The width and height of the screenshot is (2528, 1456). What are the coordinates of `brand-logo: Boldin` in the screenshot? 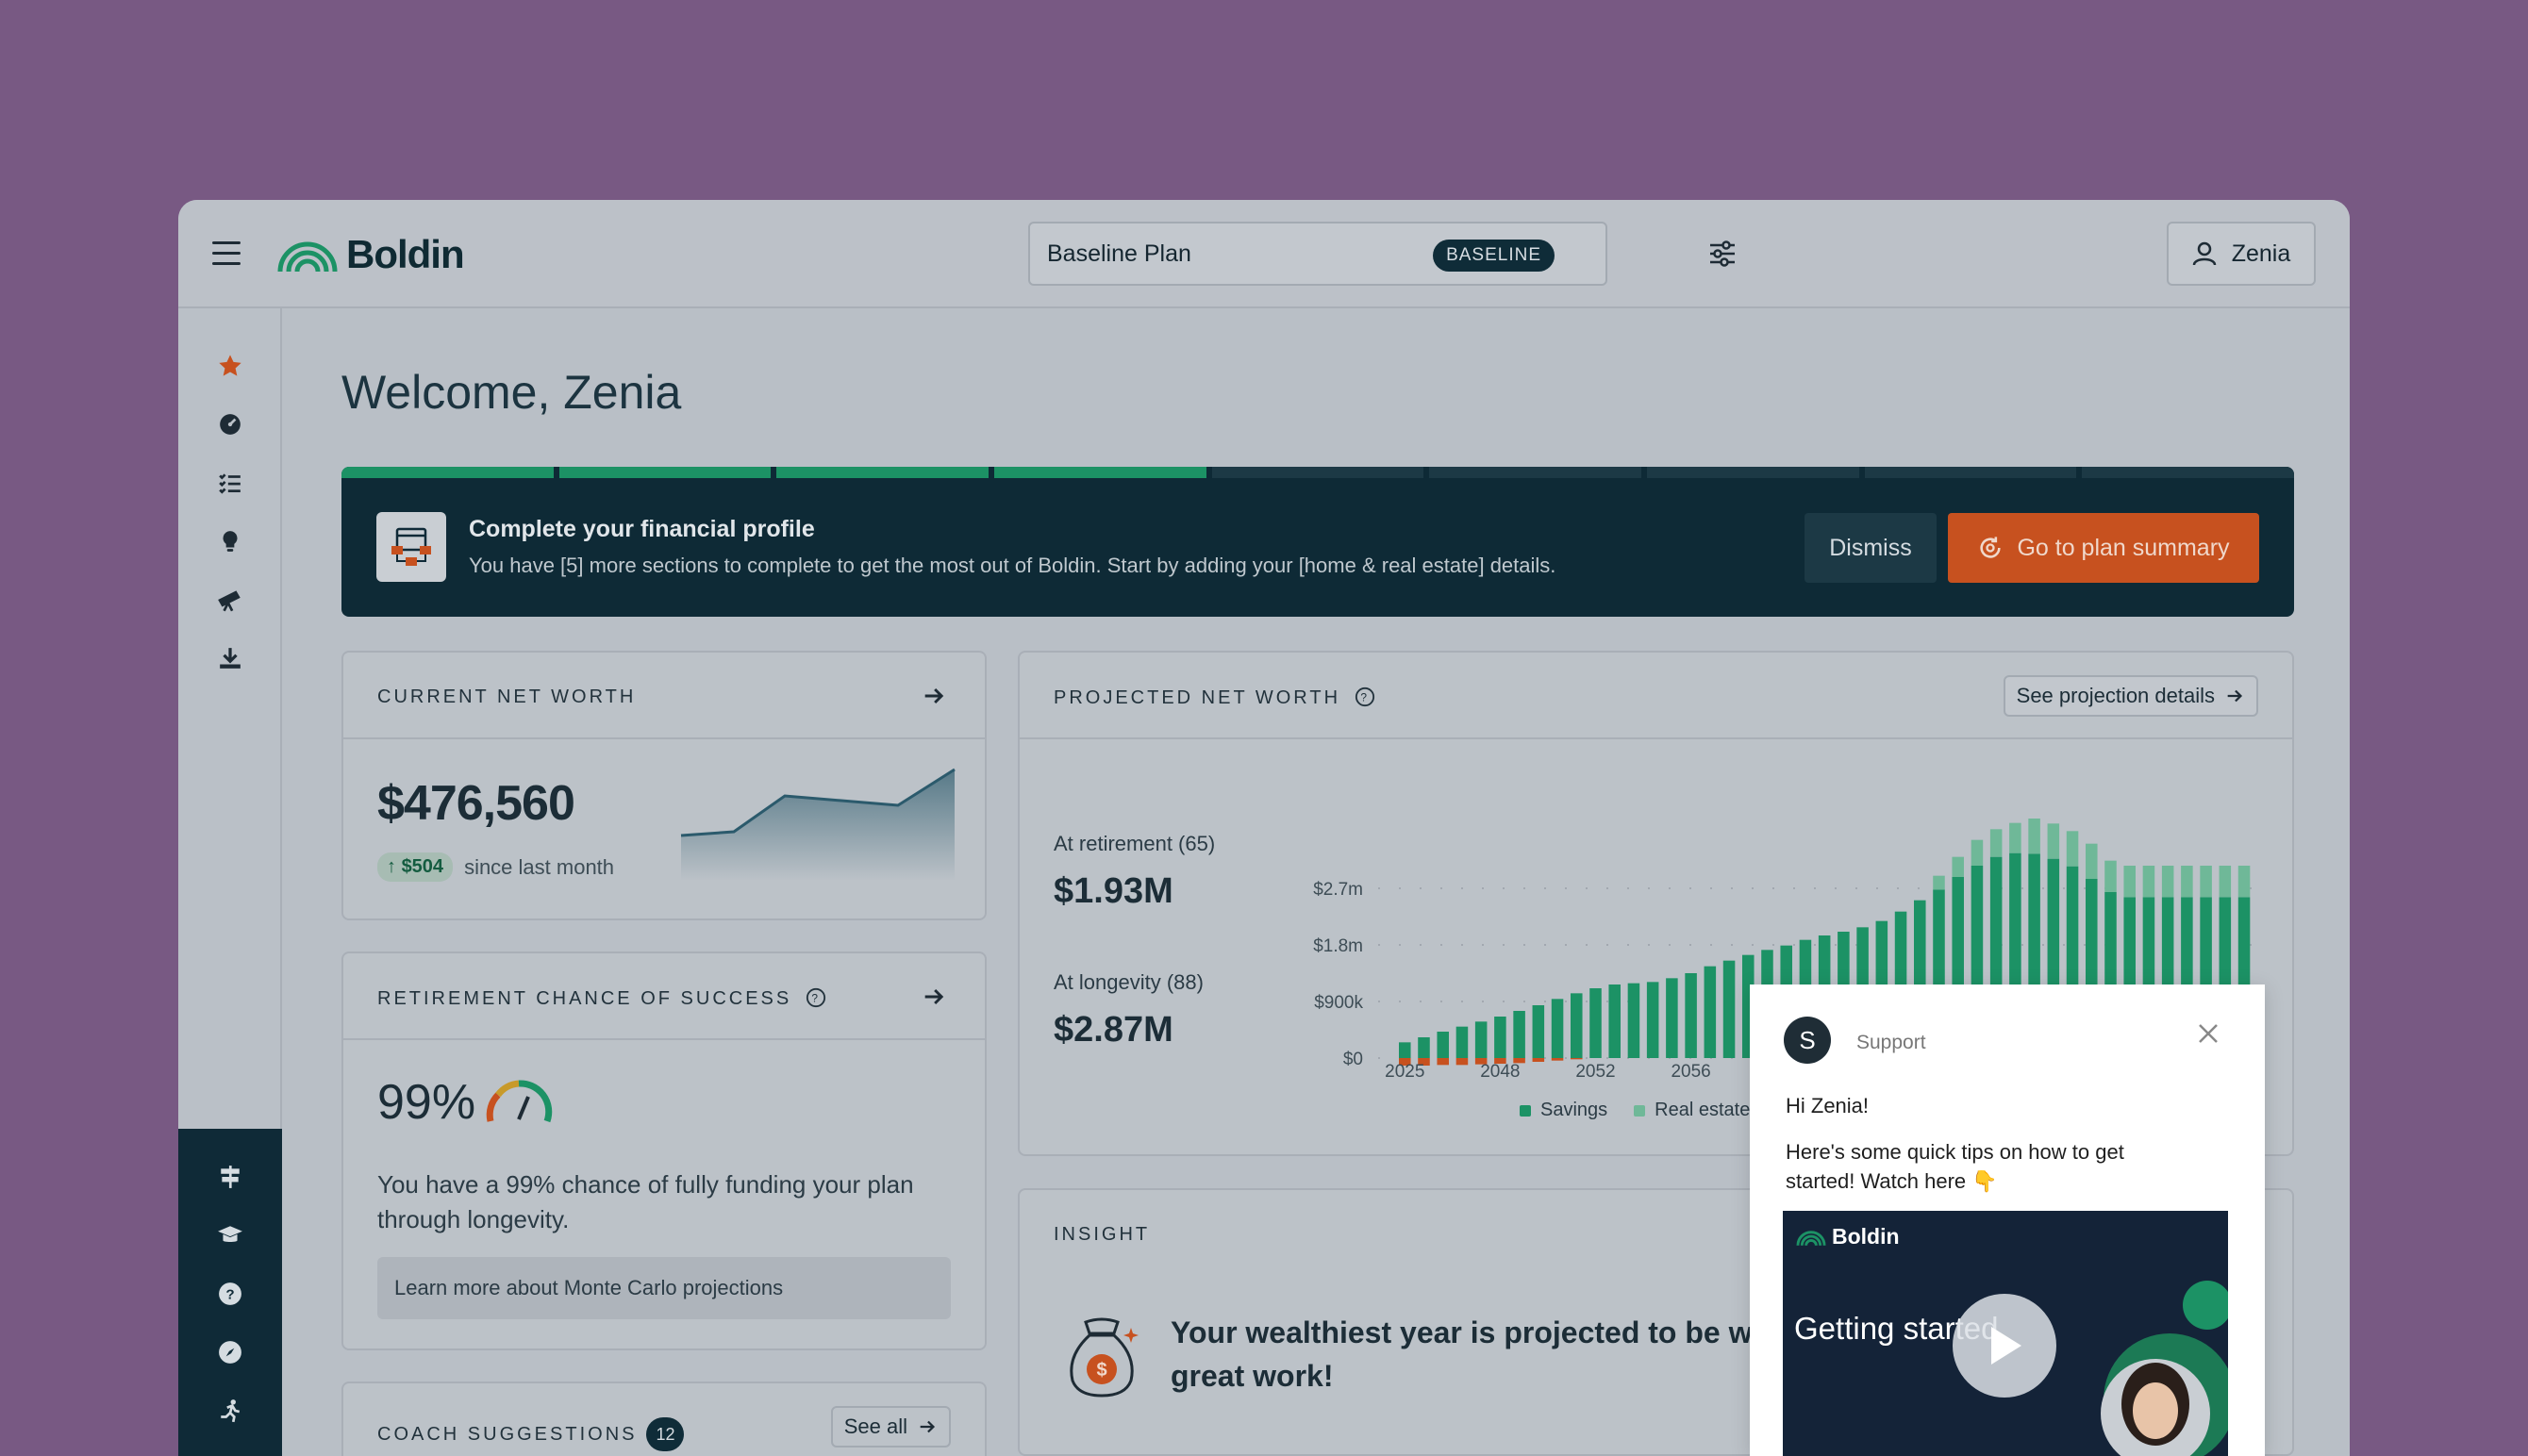 It's located at (371, 255).